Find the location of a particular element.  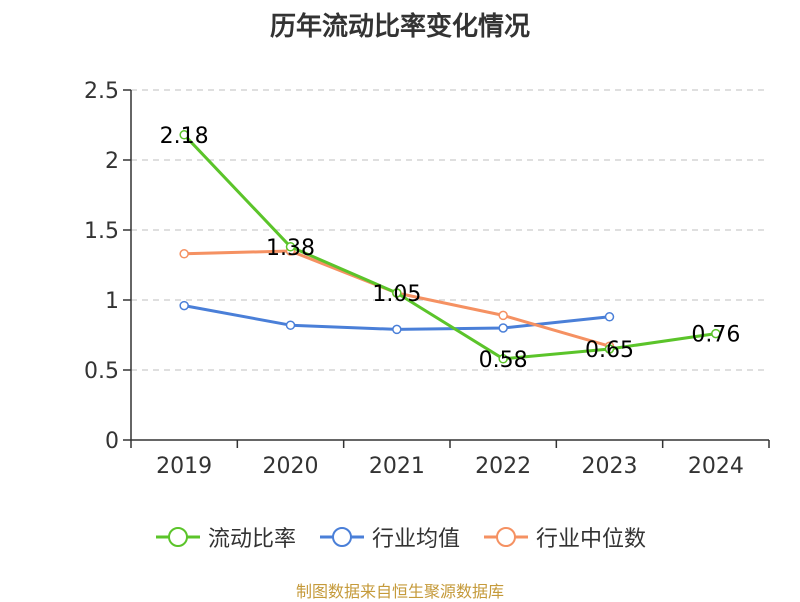

legend-item: 行业均值 is located at coordinates (389, 537).